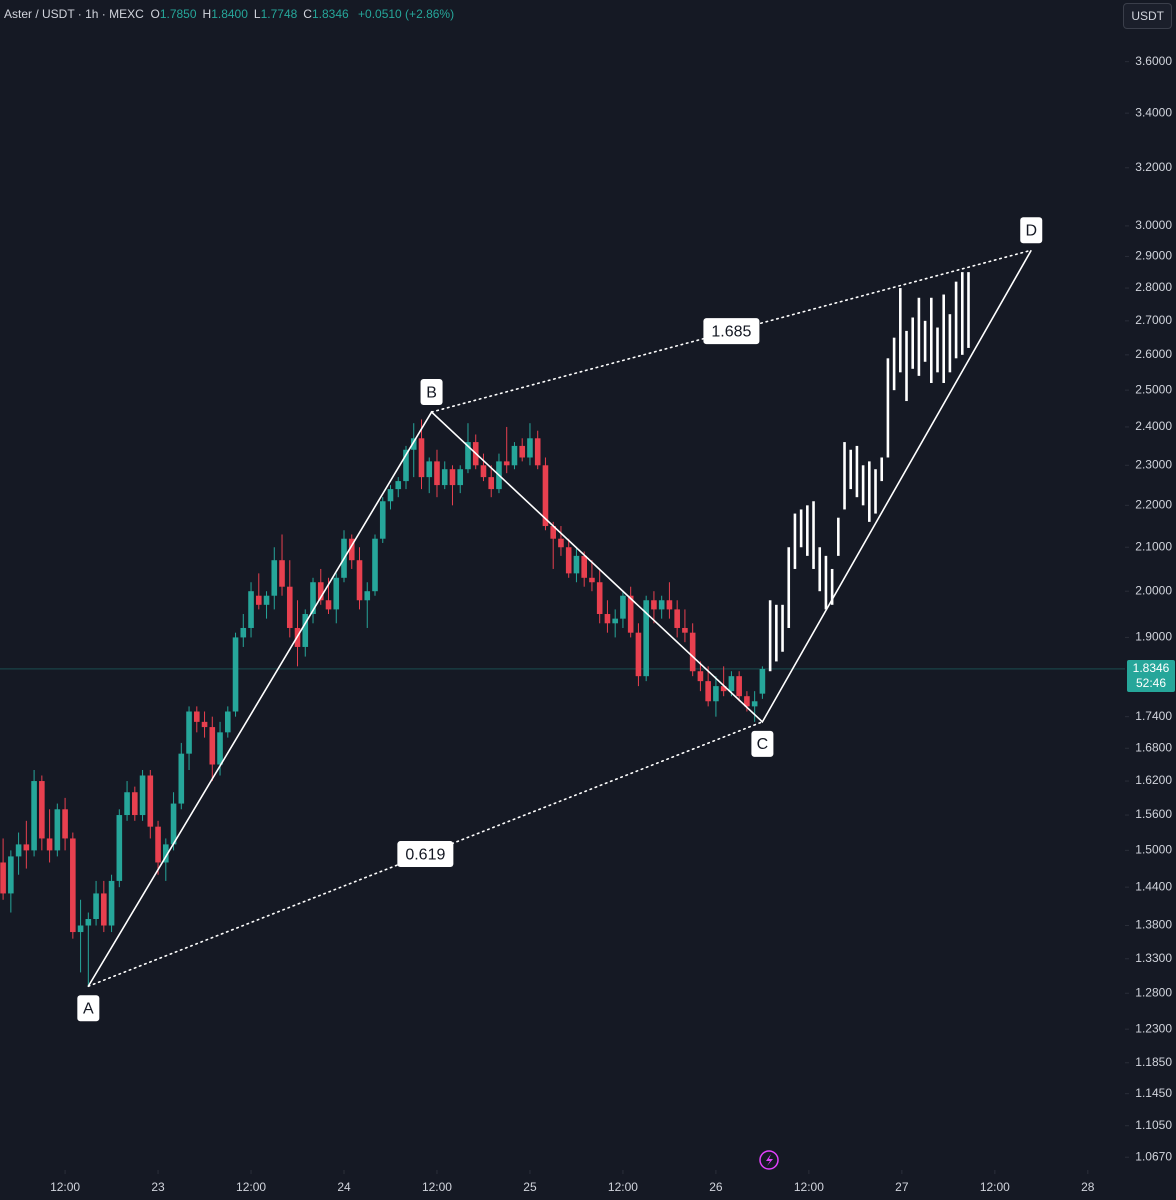 This screenshot has height=1200, width=1176. I want to click on ratio-label-box, so click(425, 854).